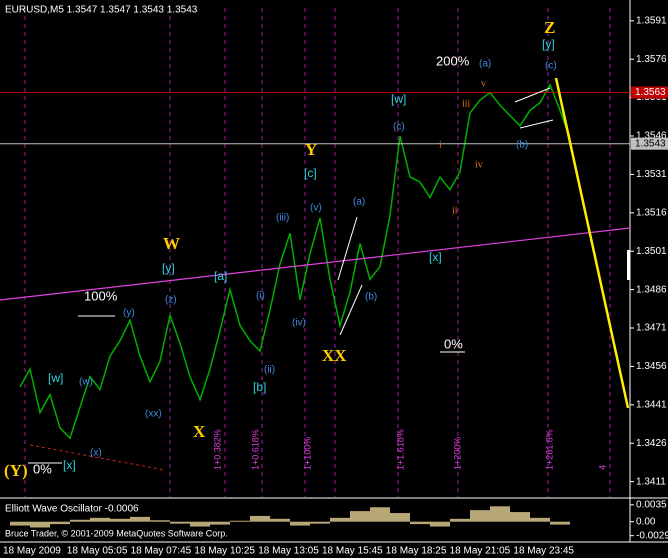 The width and height of the screenshot is (668, 558). Describe the element at coordinates (651, 481) in the screenshot. I see `y-tick-label: 1.3411` at that location.